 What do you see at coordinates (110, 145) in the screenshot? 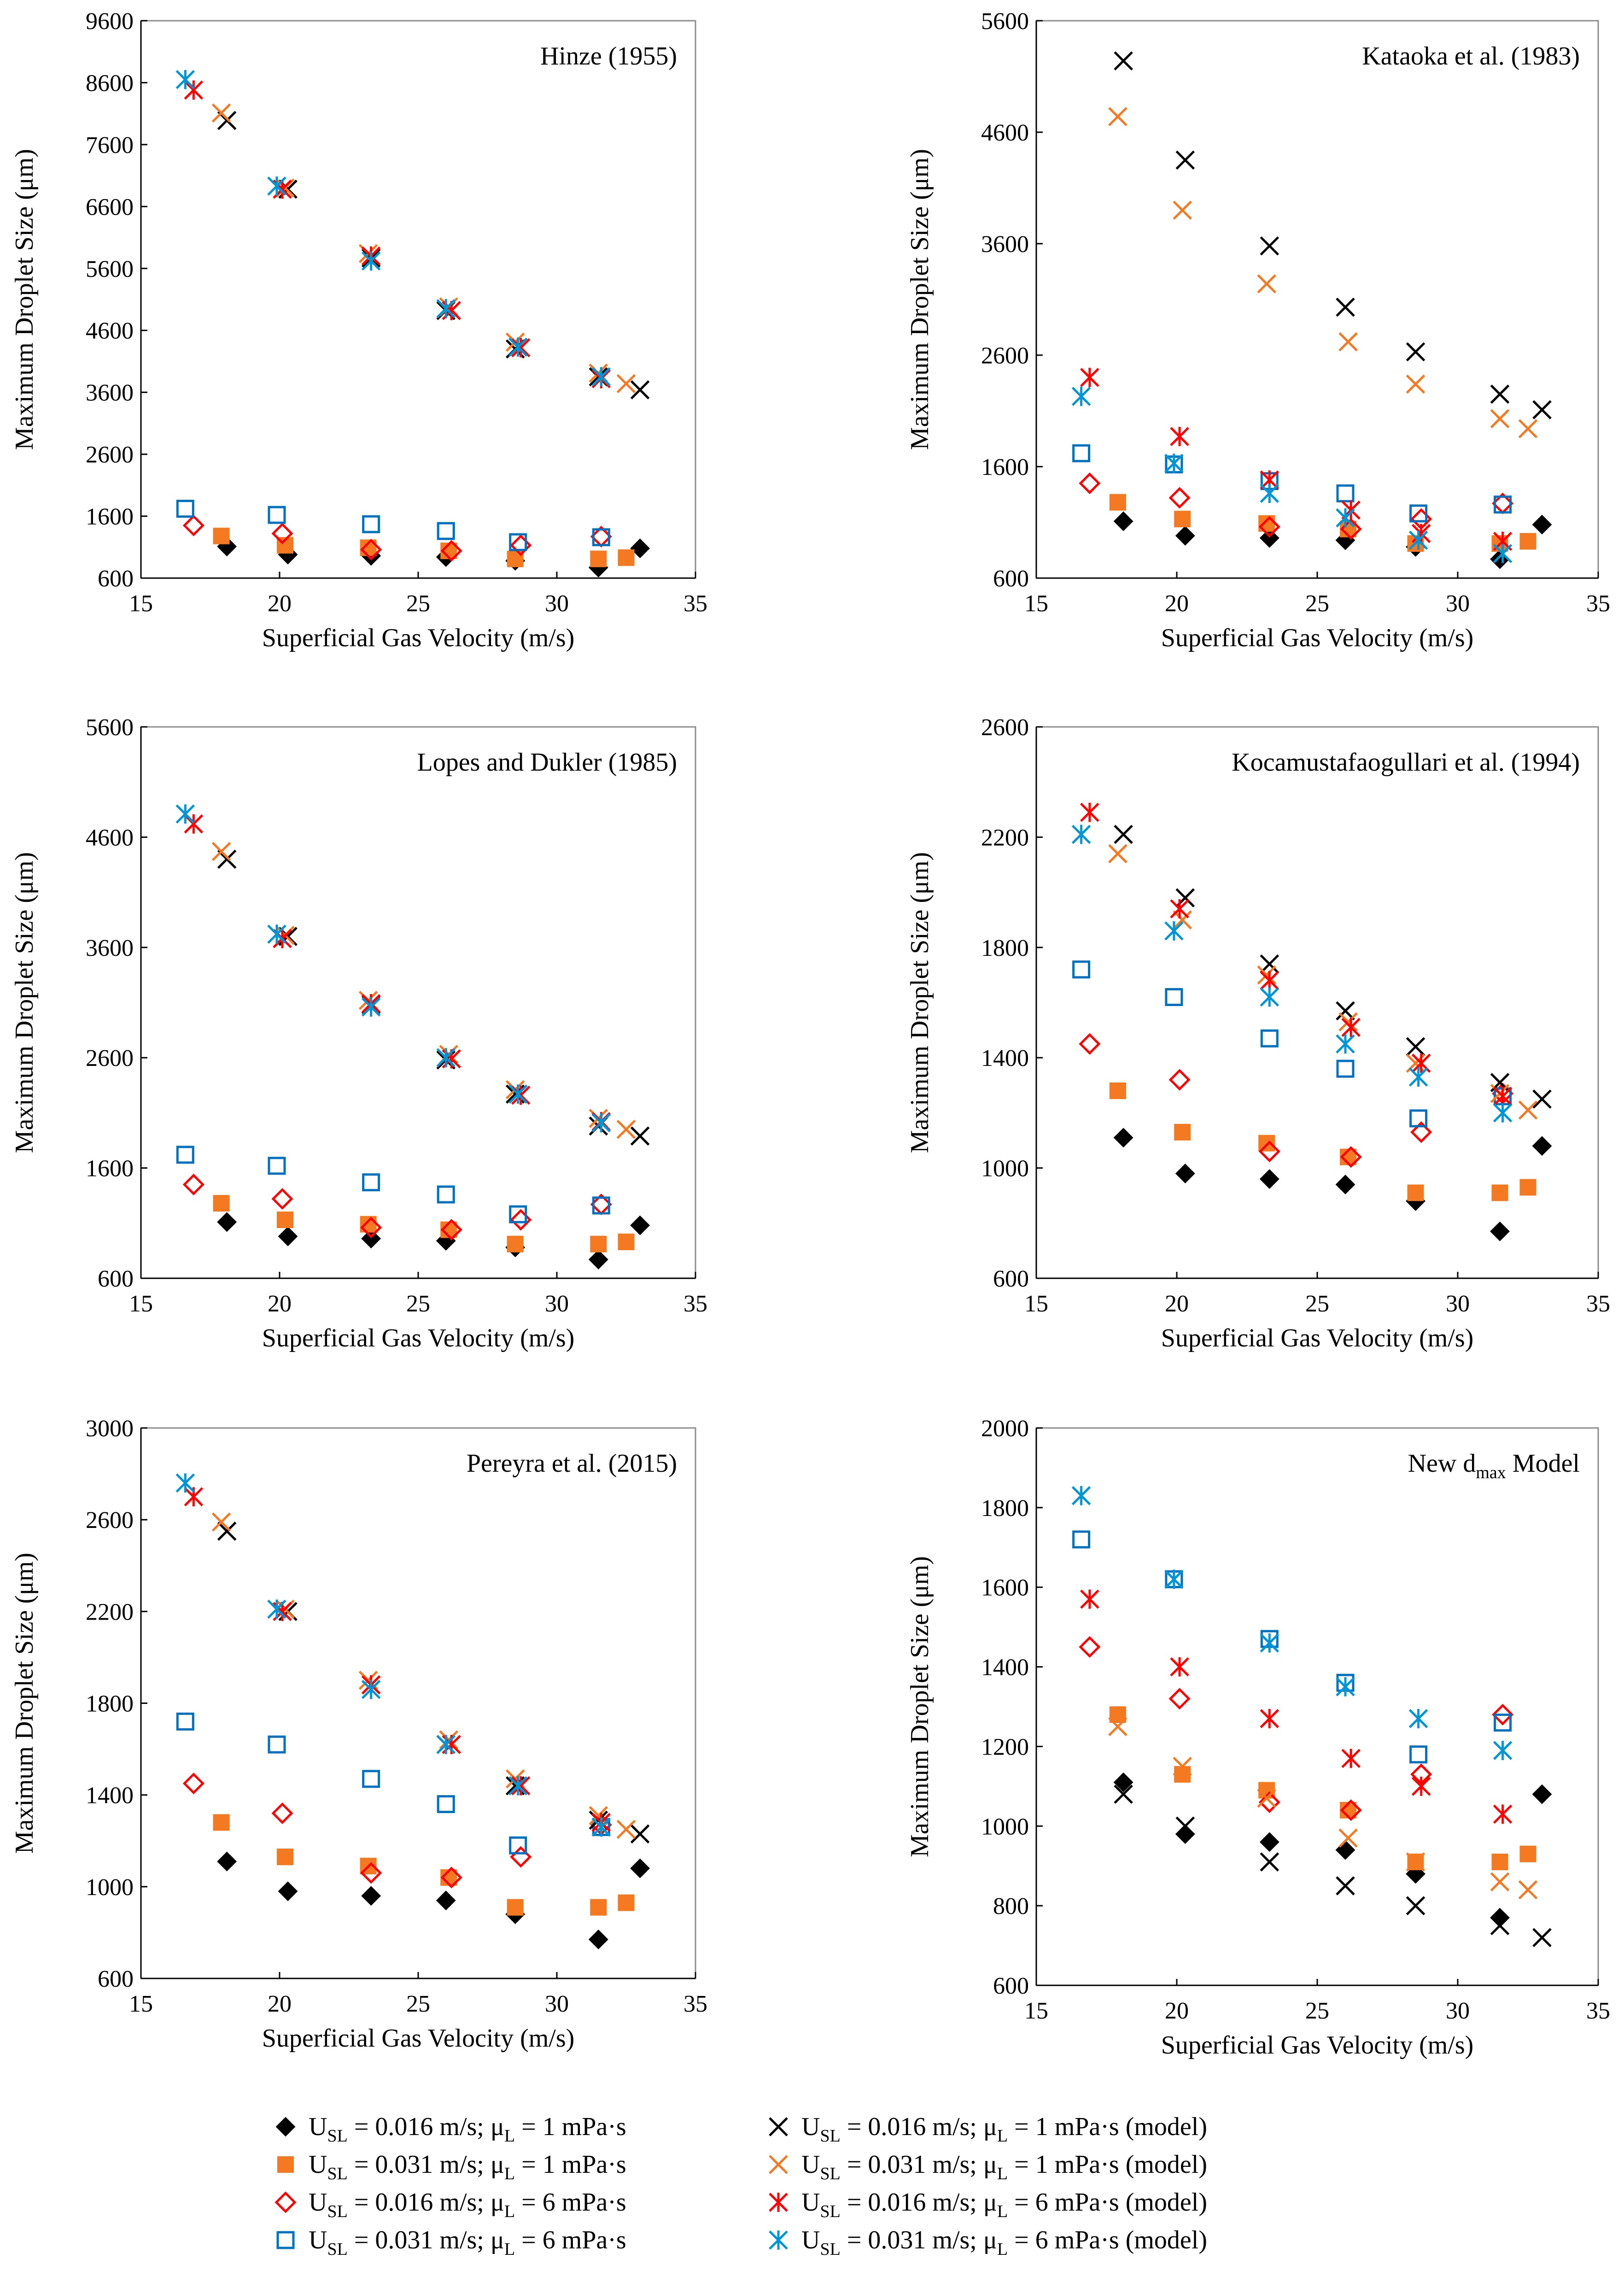
I see `y-tick-label: 7600` at bounding box center [110, 145].